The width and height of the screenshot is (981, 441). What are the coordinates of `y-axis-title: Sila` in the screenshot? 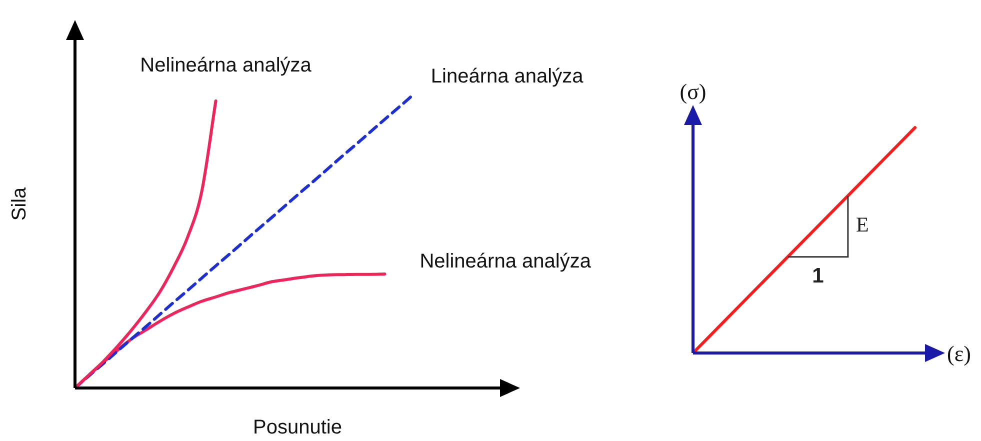 It's located at (19, 203).